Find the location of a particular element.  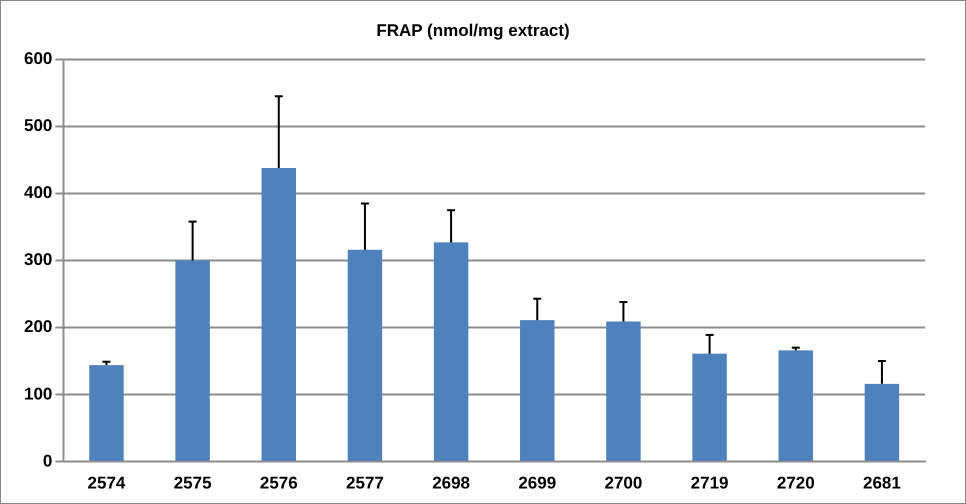

x-tick-label: 2574 is located at coordinates (107, 482).